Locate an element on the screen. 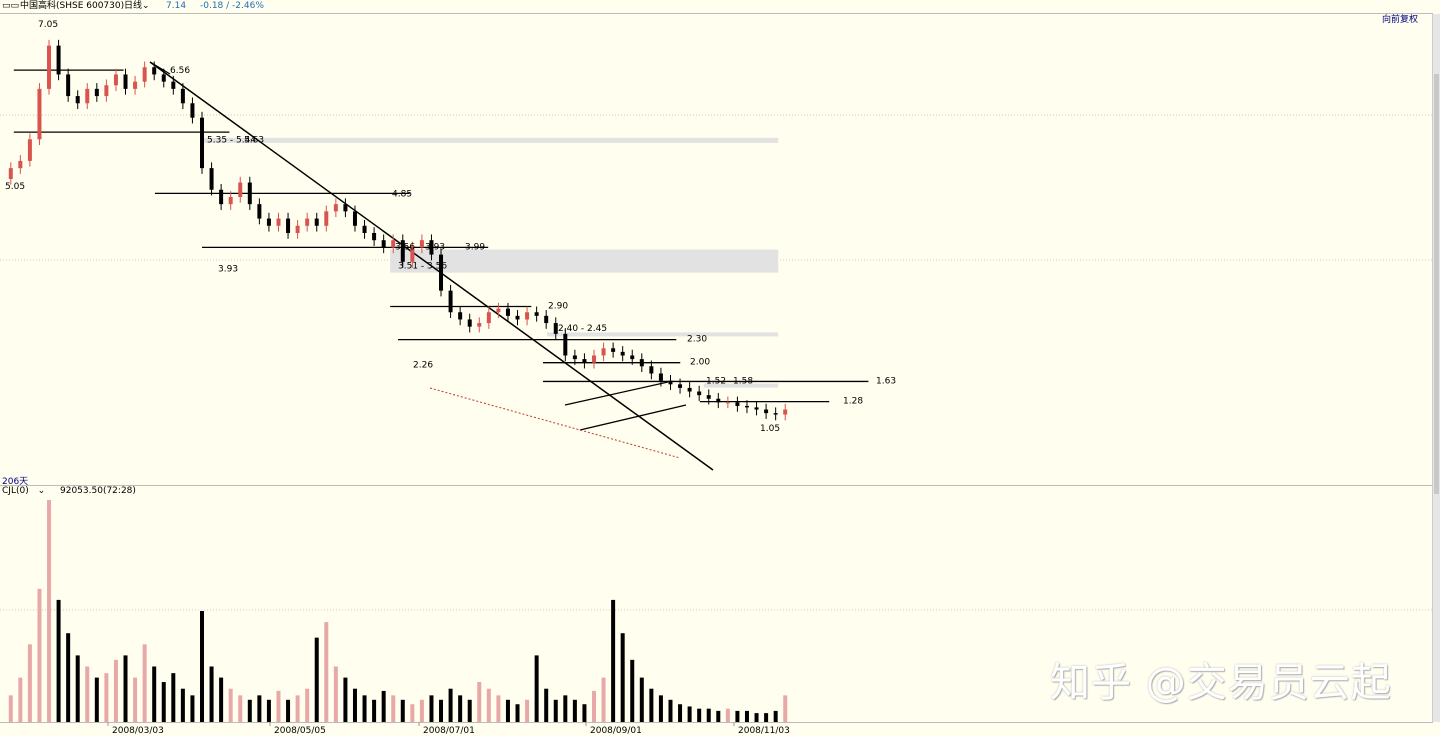 Image resolution: width=1440 pixels, height=736 pixels. price-change: -0.18 / -2.46% is located at coordinates (232, 6).